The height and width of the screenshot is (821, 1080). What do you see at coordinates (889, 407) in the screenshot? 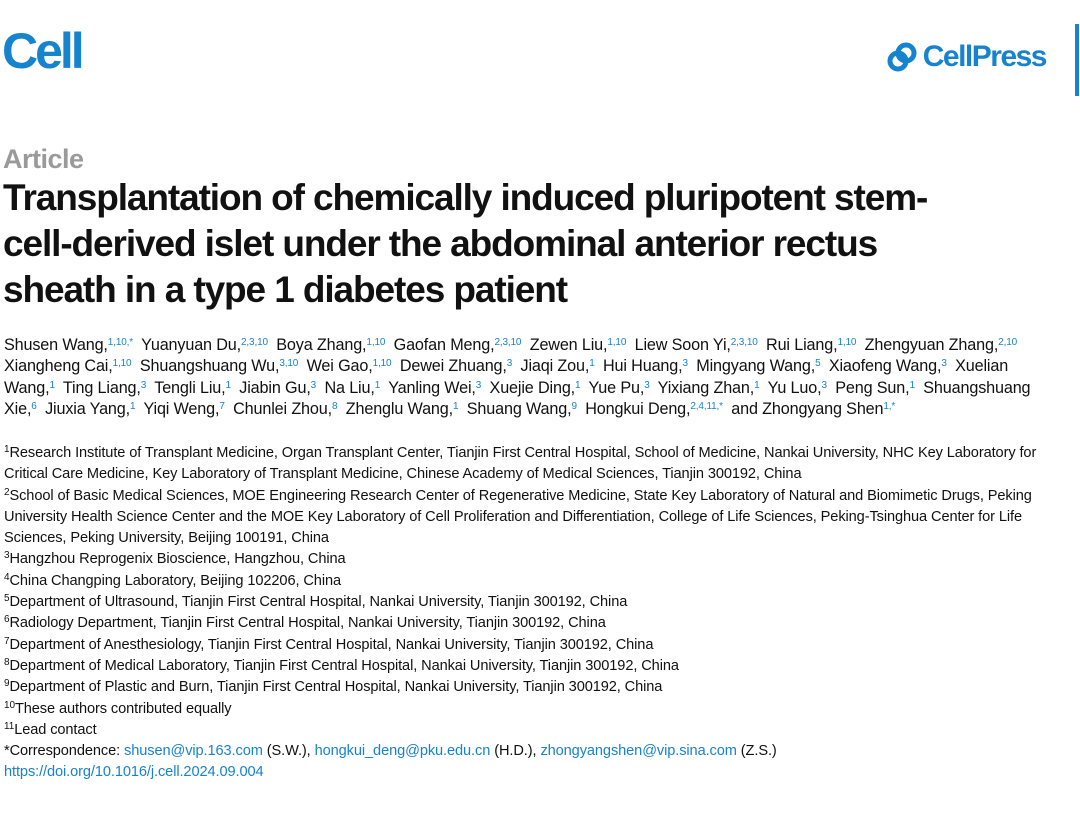
I see `author-affiliation-ref: 1,*` at bounding box center [889, 407].